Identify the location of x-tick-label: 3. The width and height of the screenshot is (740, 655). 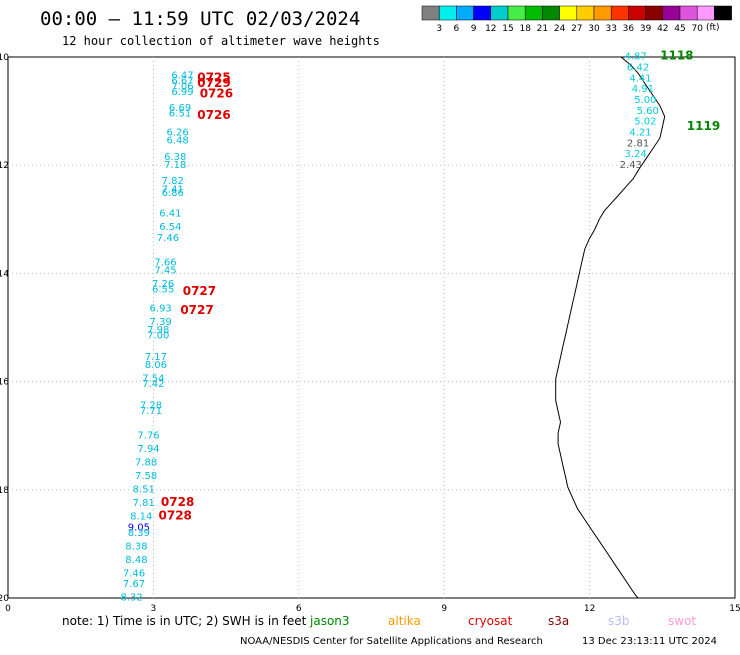
(154, 609).